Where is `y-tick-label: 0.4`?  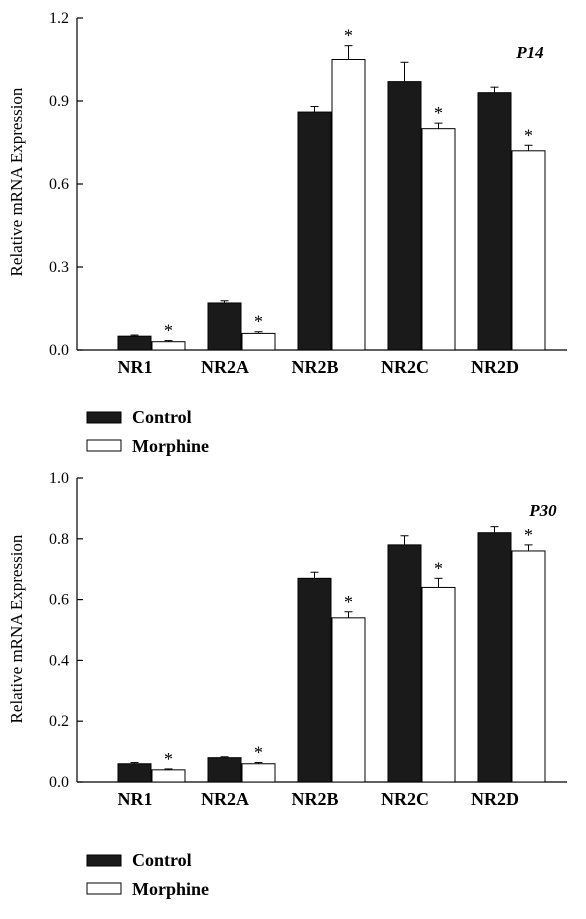
y-tick-label: 0.4 is located at coordinates (59, 660).